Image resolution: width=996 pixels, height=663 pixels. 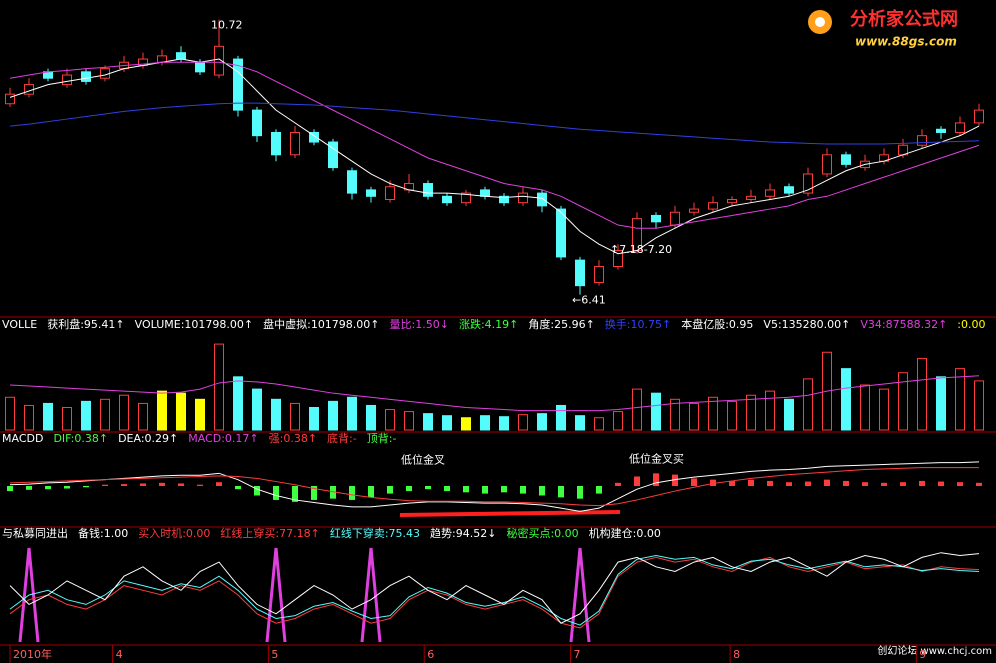 What do you see at coordinates (293, 438) in the screenshot?
I see `indicator-label: 强:0.38↑` at bounding box center [293, 438].